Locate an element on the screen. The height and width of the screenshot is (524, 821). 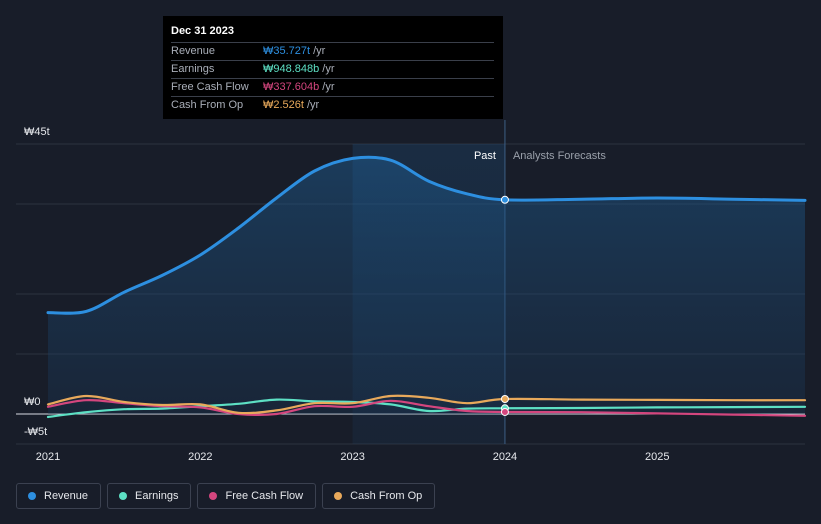
past-label: Past is located at coordinates (484, 156).